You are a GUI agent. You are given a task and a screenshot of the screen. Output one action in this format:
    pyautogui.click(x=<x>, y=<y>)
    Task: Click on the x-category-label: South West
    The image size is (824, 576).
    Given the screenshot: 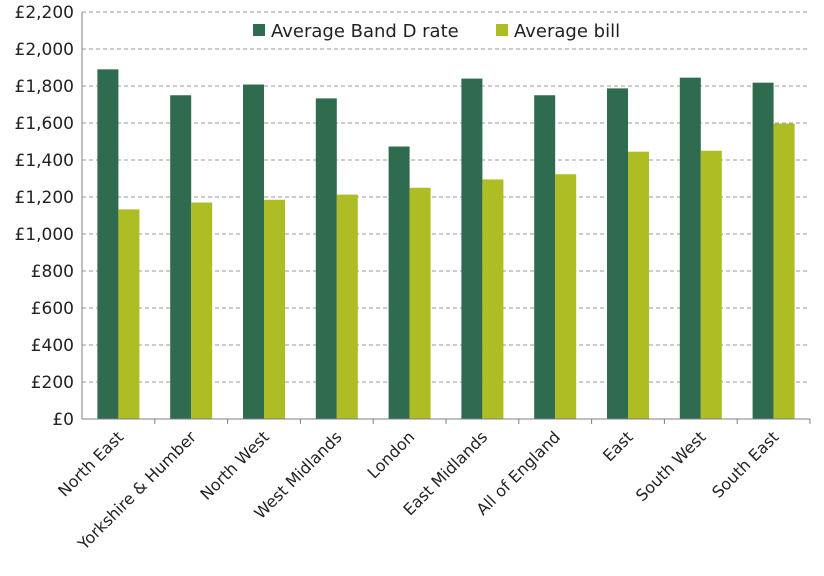 What is the action you would take?
    pyautogui.click(x=671, y=466)
    